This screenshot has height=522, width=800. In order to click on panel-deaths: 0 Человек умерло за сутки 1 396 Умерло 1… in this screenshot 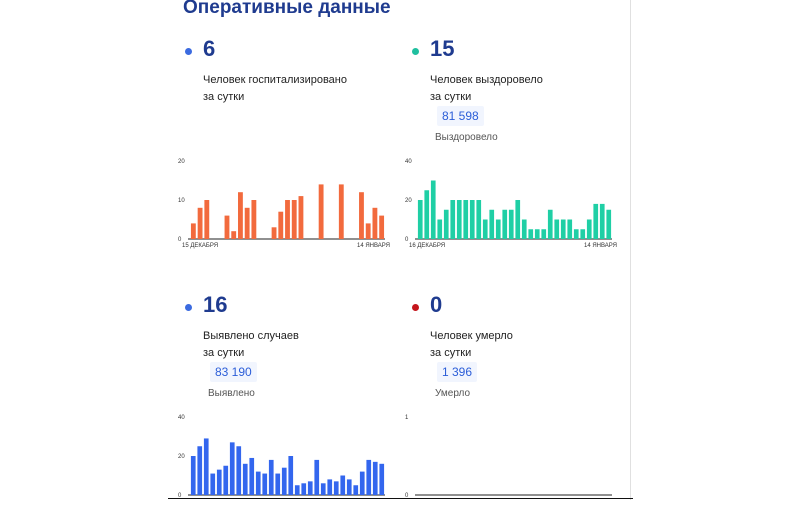, I will do `click(518, 407)`.